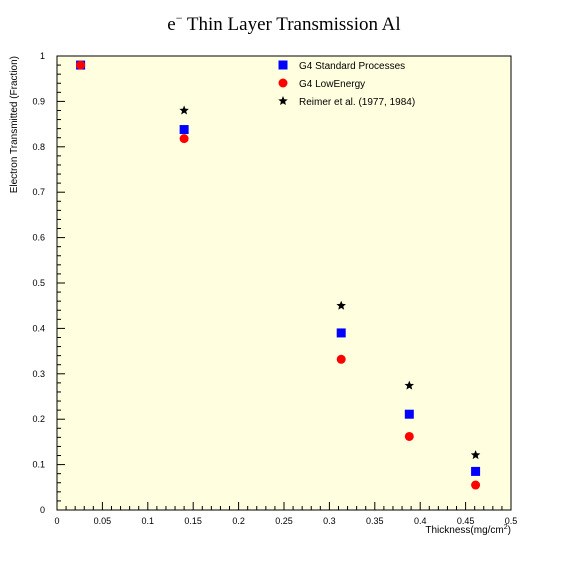  I want to click on x-tick-label: 0.15, so click(193, 521).